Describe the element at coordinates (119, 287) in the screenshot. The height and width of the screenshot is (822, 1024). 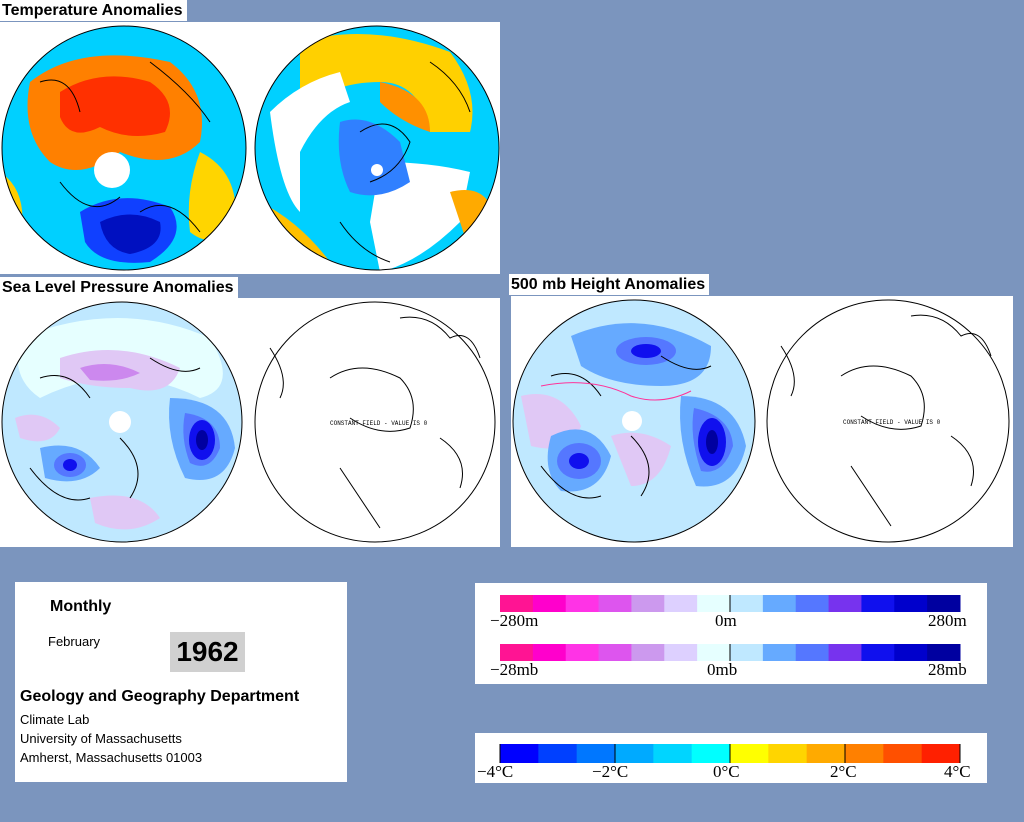
I see `pressure-section-title: Sea Level Pressure Anomalies` at that location.